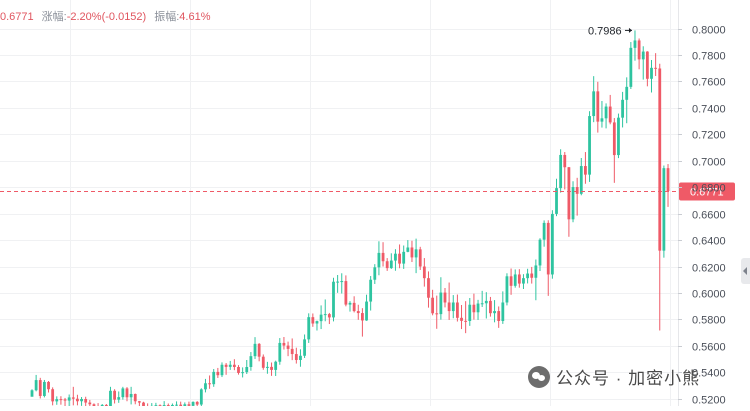  What do you see at coordinates (610, 31) in the screenshot?
I see `high-marker: 0.7986` at bounding box center [610, 31].